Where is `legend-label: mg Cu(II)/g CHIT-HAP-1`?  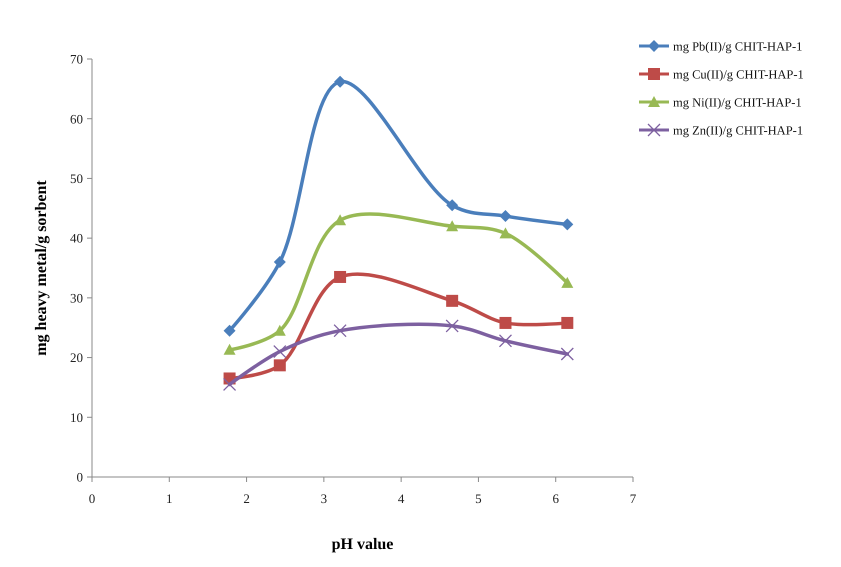 legend-label: mg Cu(II)/g CHIT-HAP-1 is located at coordinates (738, 74).